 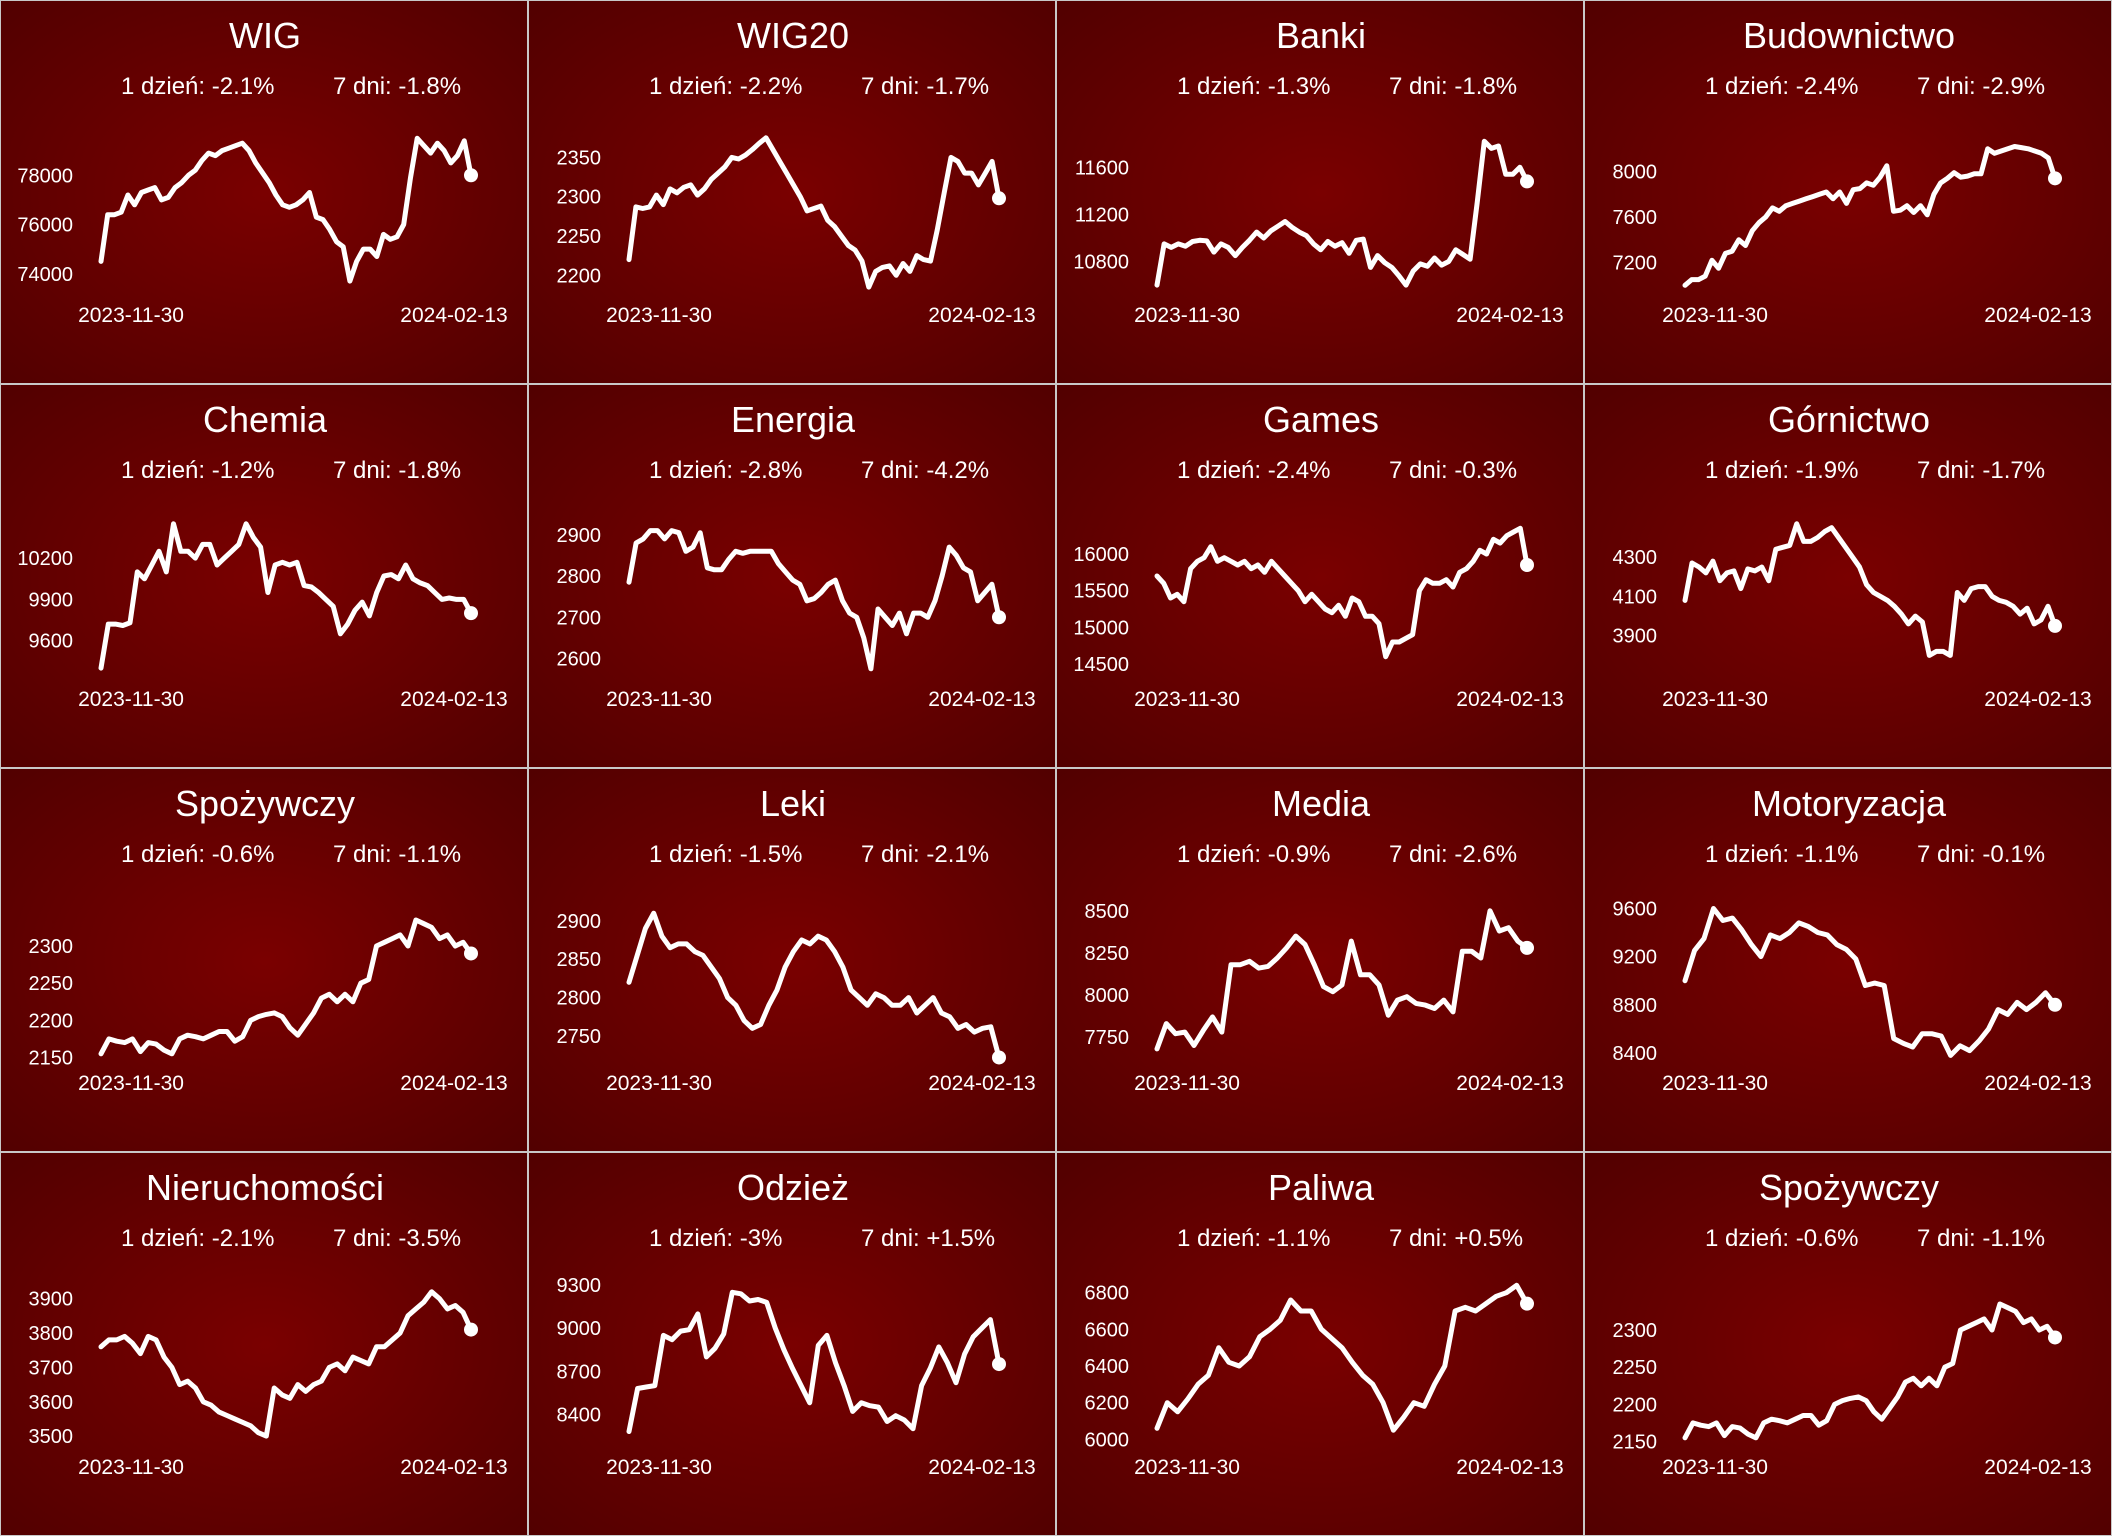 I want to click on chart-title: Spożywczy, so click(x=1849, y=1187).